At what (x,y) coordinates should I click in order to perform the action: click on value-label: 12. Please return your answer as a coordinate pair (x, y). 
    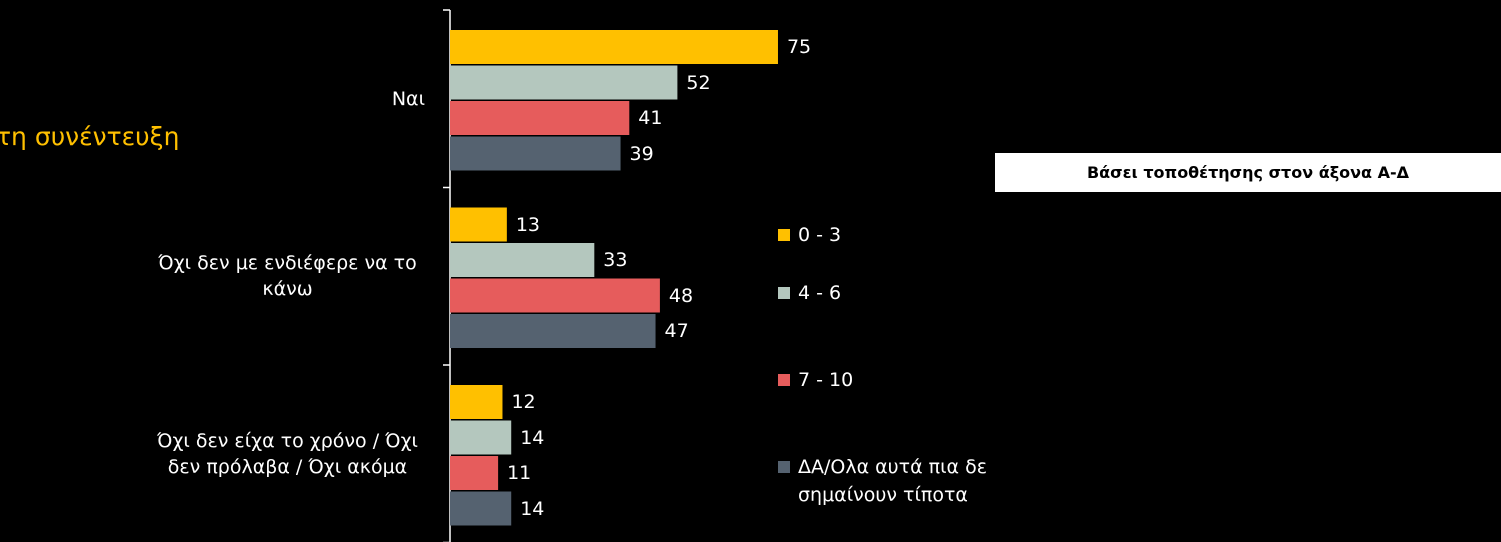
    Looking at the image, I should click on (523, 402).